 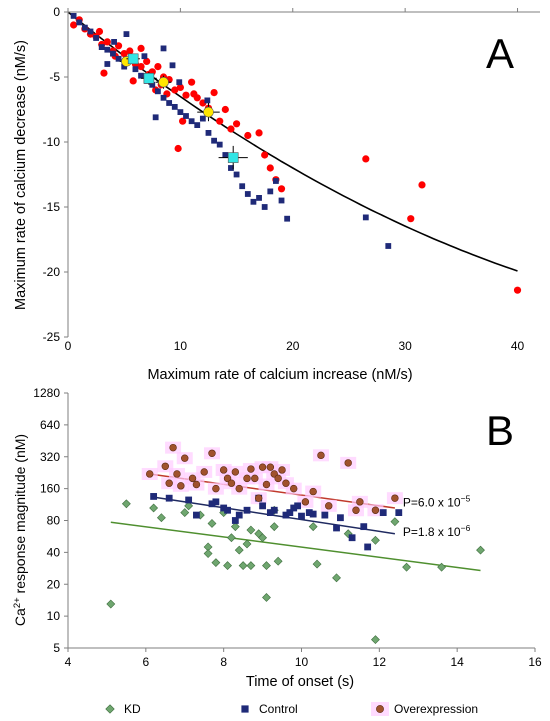 What do you see at coordinates (46, 393) in the screenshot?
I see `panel-b-y-tick-label: 1280` at bounding box center [46, 393].